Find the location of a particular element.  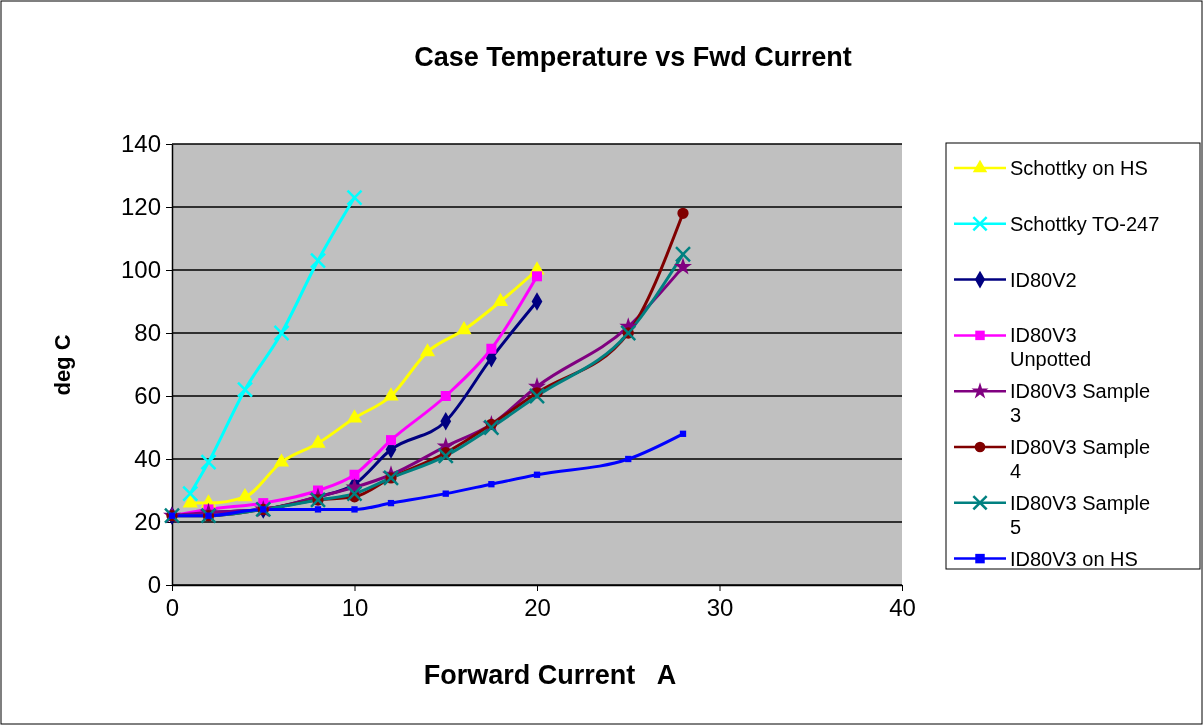

x-tick-label: 40 is located at coordinates (902, 607).